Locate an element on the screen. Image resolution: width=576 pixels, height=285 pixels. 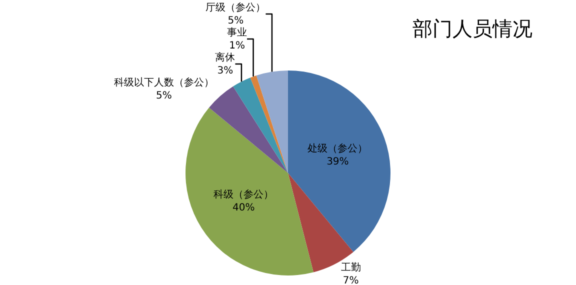
slice-label: 事业 is located at coordinates (237, 32).